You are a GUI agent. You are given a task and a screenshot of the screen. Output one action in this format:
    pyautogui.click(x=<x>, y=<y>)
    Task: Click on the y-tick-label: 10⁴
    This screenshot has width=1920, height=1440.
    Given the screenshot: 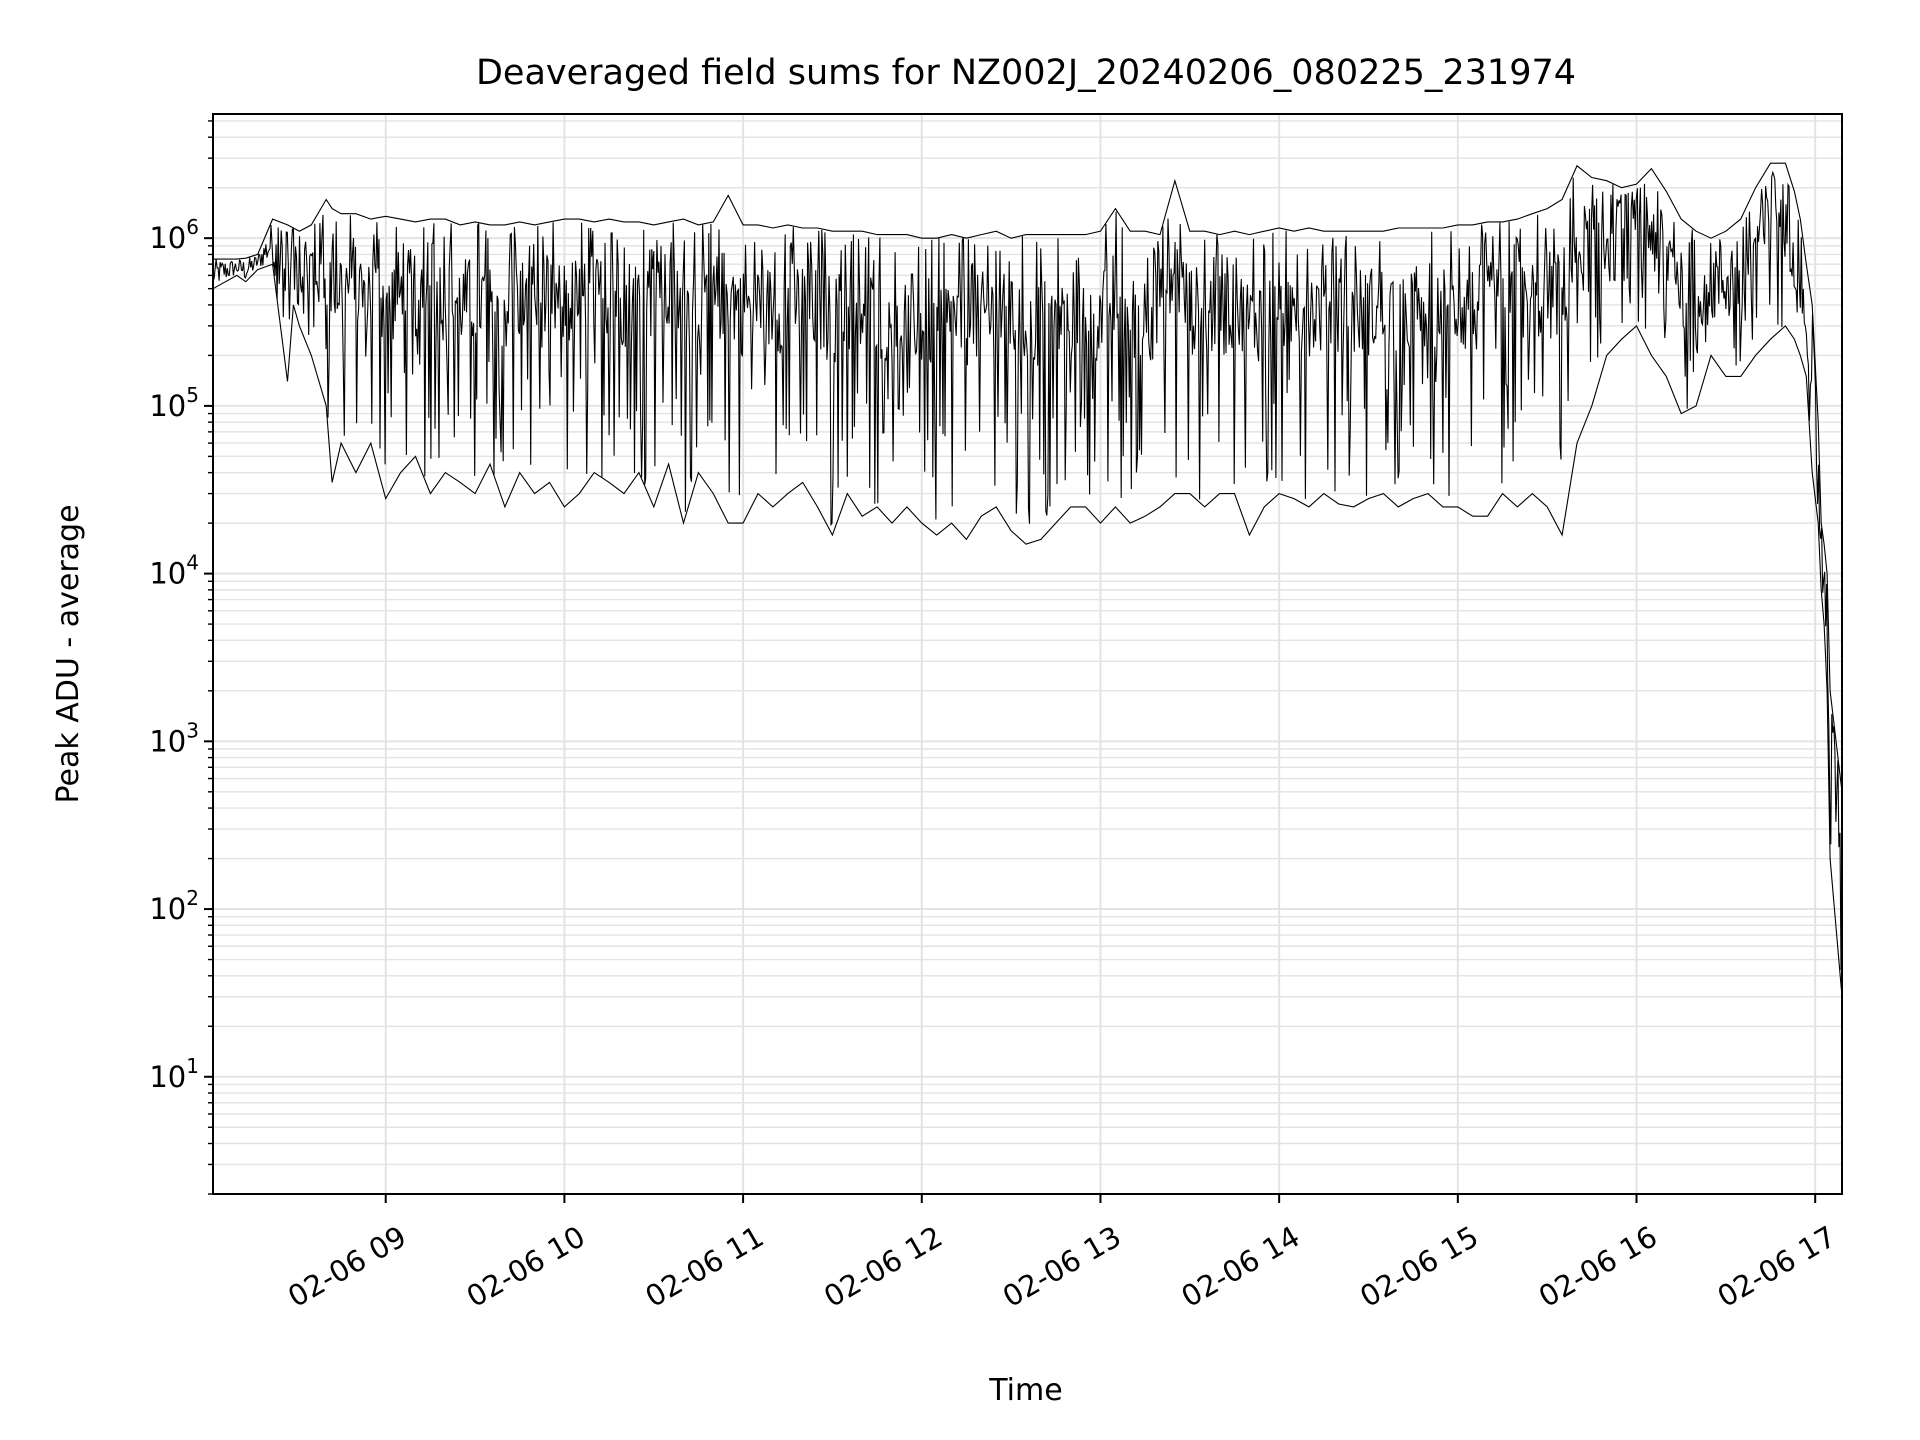 What is the action you would take?
    pyautogui.click(x=174, y=571)
    